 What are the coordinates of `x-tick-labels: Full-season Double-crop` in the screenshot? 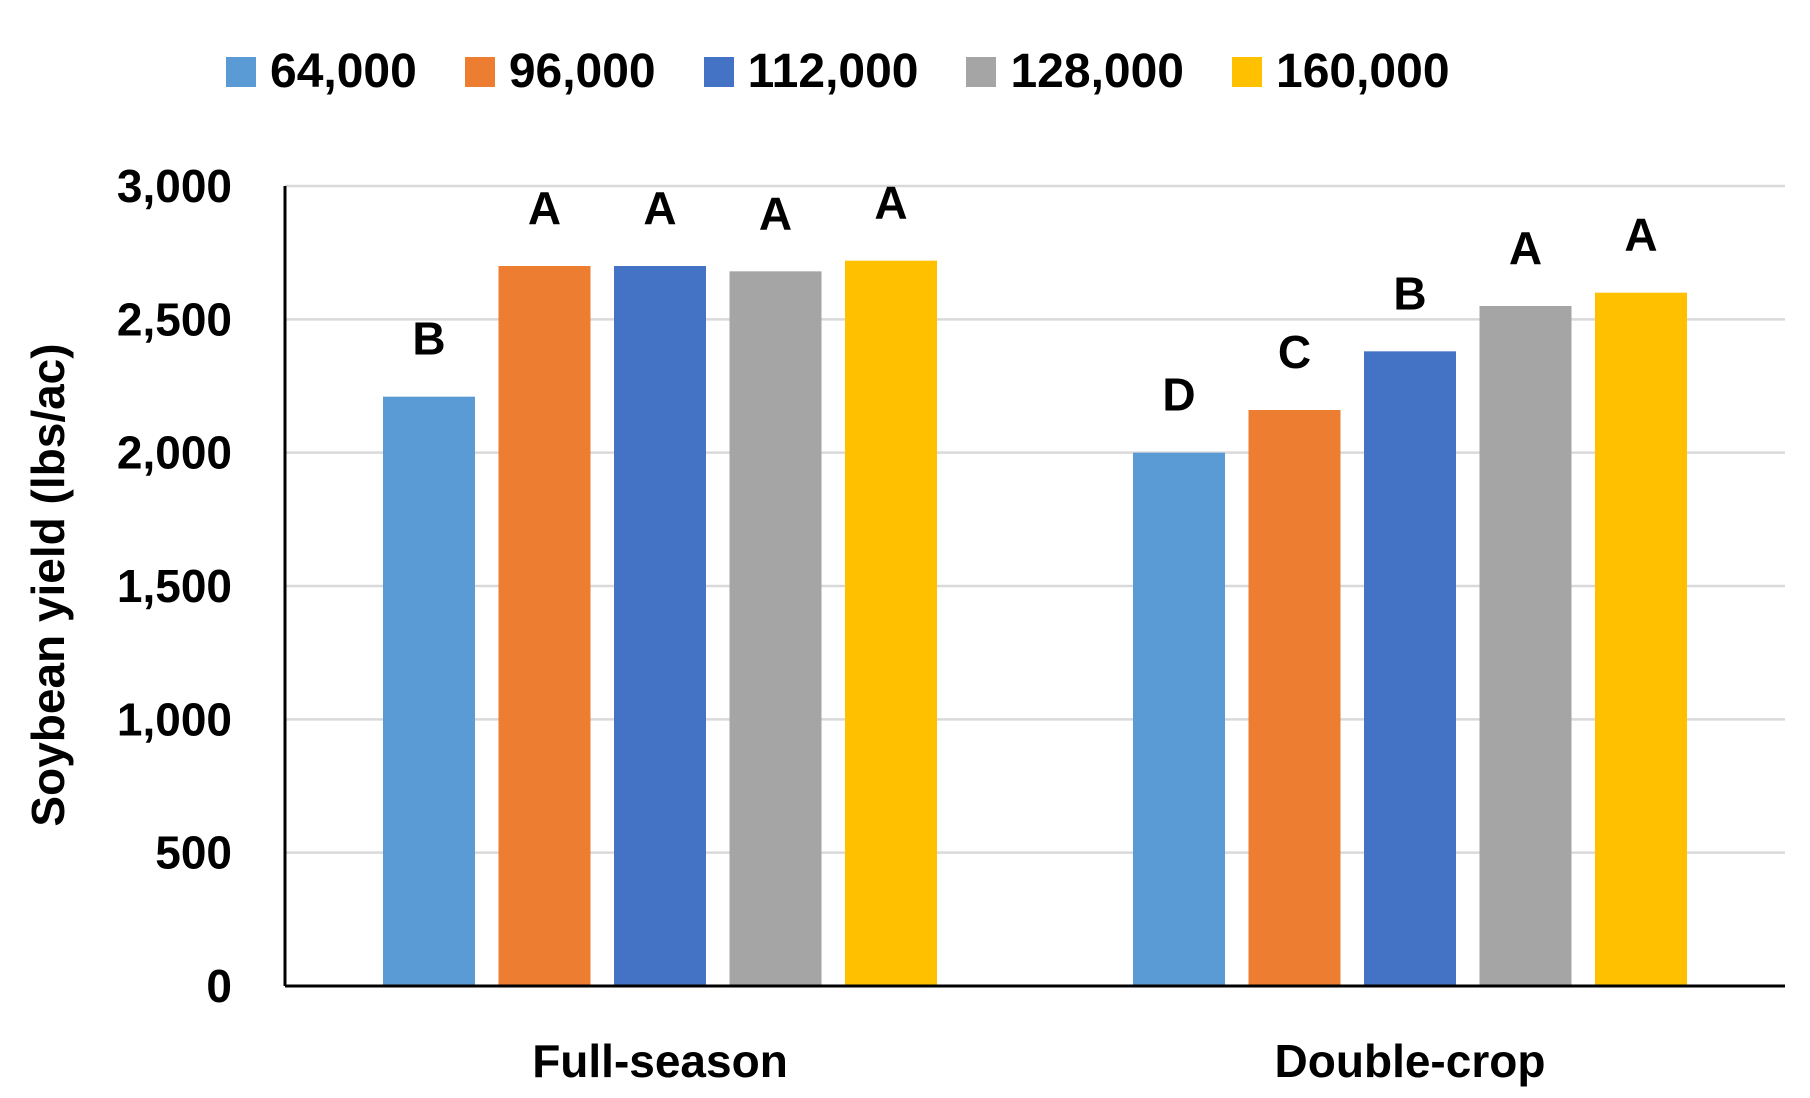 It's located at (1038, 1061).